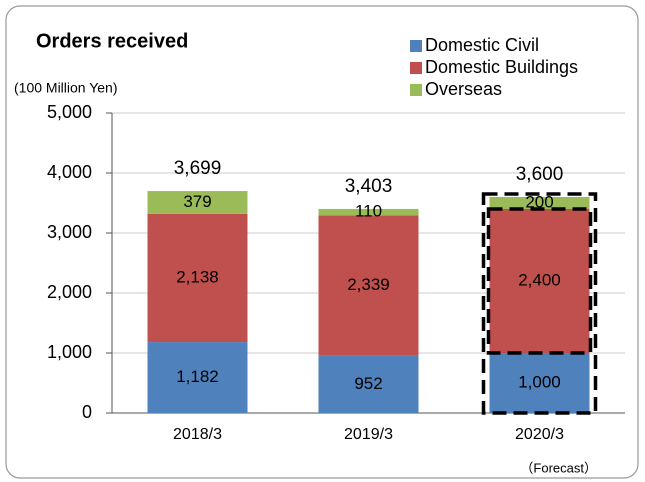 The height and width of the screenshot is (482, 645). I want to click on y-tick-label: 0, so click(87, 412).